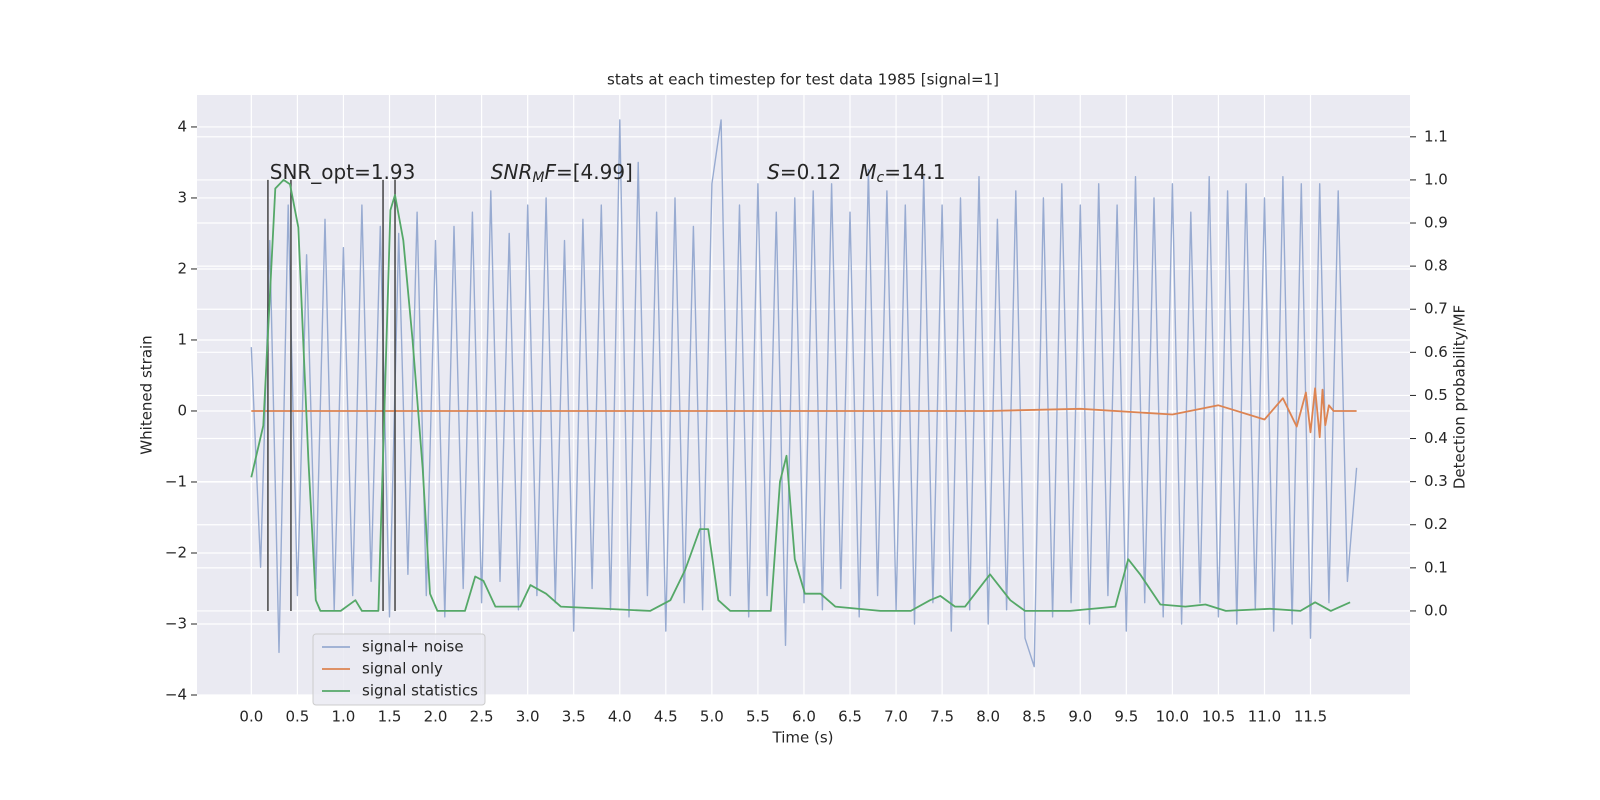  What do you see at coordinates (758, 717) in the screenshot?
I see `x-tick-label: 5.5` at bounding box center [758, 717].